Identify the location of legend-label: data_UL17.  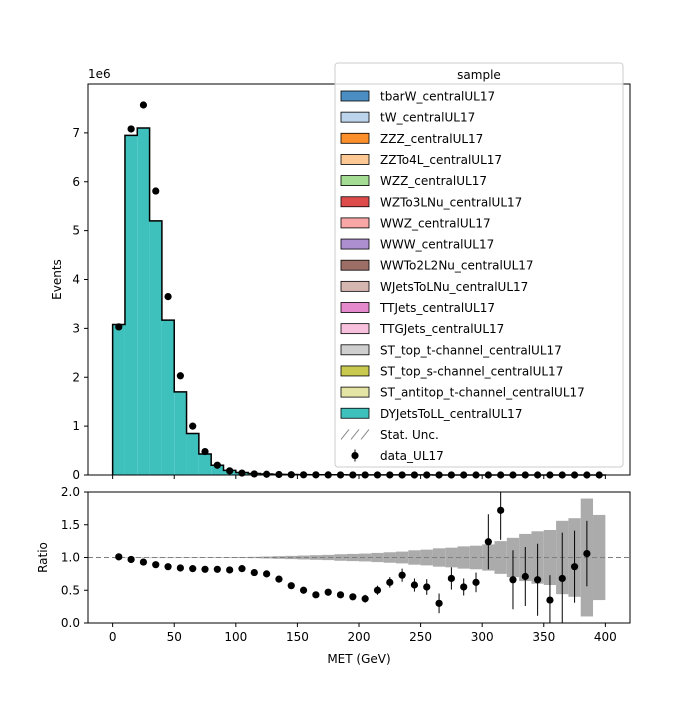
(412, 456).